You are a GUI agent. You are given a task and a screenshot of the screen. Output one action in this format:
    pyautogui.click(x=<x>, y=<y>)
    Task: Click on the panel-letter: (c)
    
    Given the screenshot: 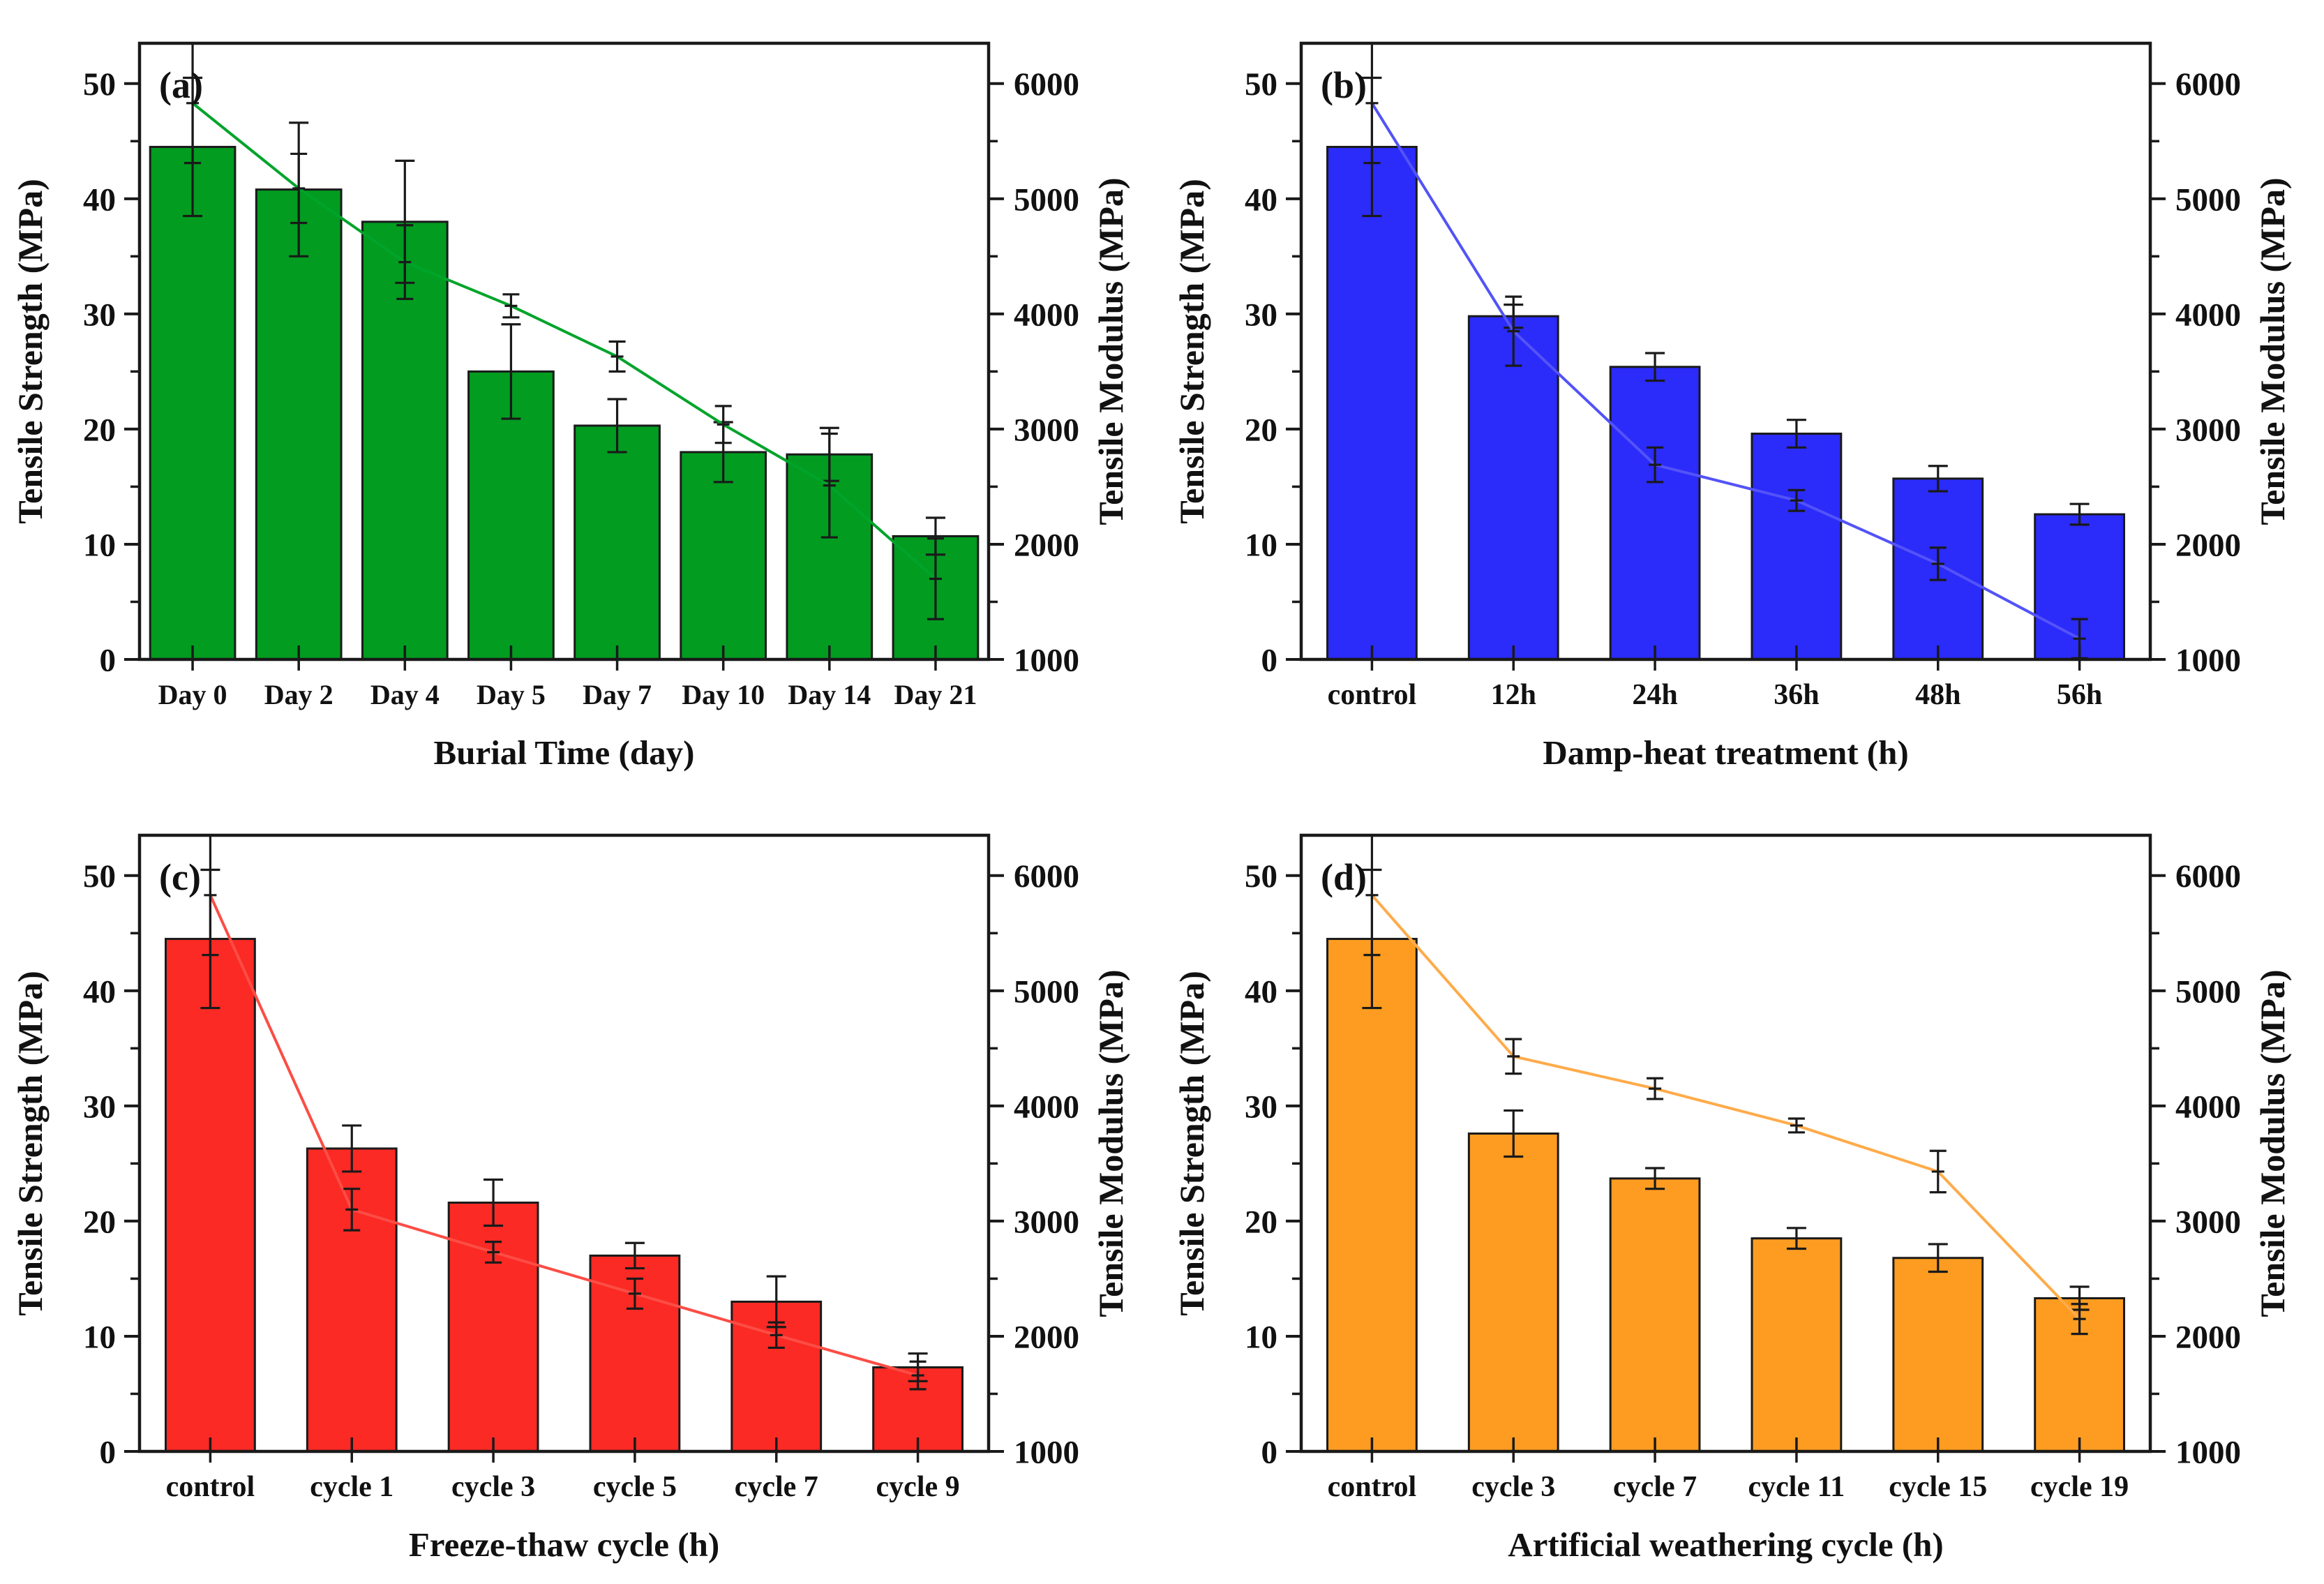 What is the action you would take?
    pyautogui.click(x=180, y=877)
    